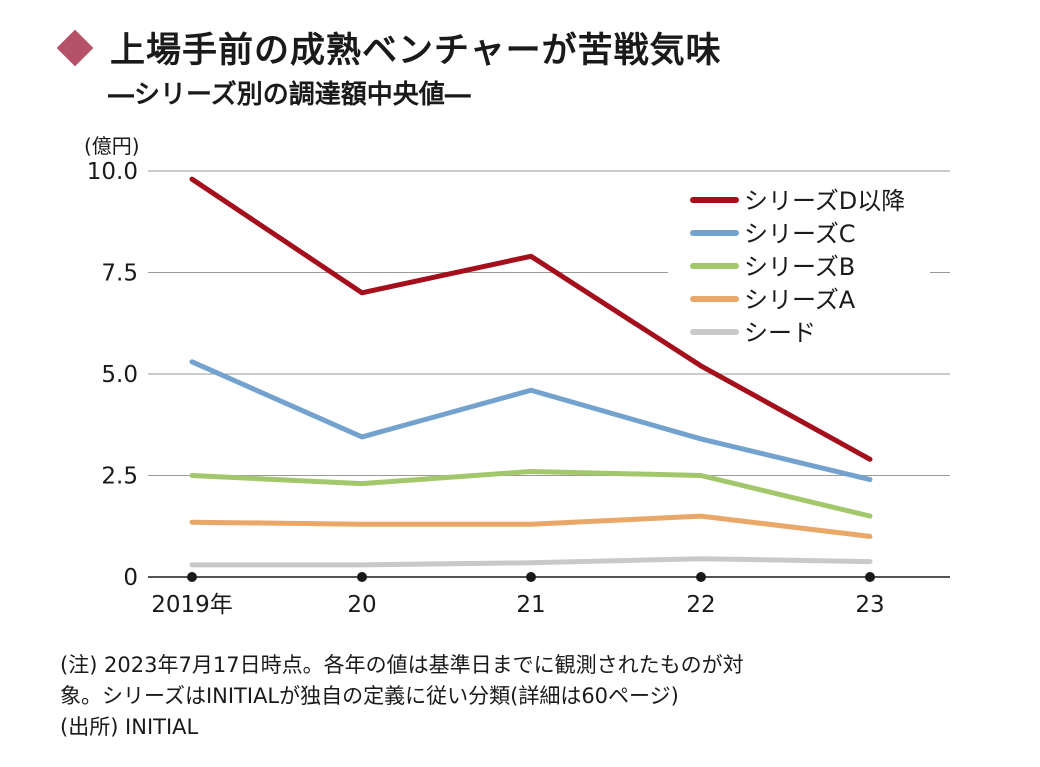  I want to click on x-tick-label: 23, so click(869, 605).